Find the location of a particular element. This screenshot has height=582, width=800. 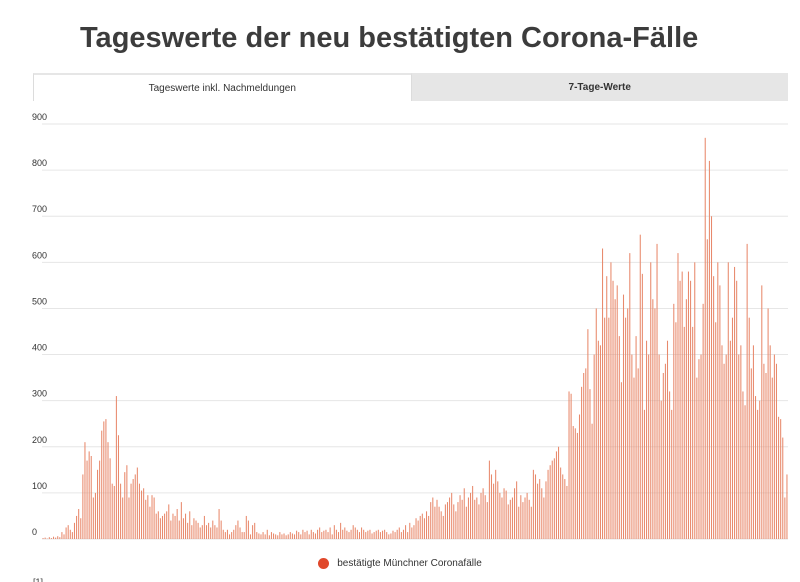

tab-daily-values: Tageswerte inkl. Nachmeldungen is located at coordinates (222, 87).